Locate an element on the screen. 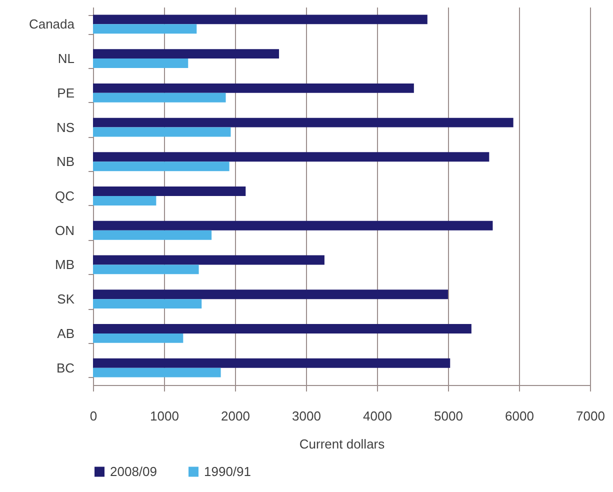 The height and width of the screenshot is (492, 613). y-tick-label: MB is located at coordinates (64, 264).